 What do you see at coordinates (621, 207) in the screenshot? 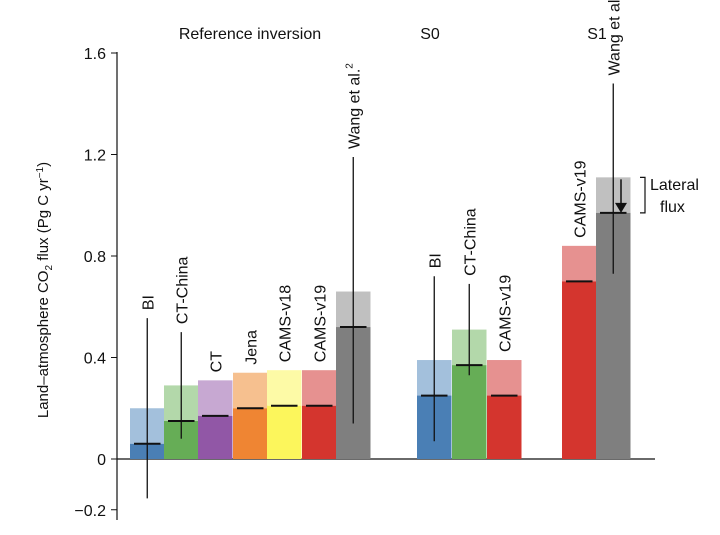
I see `arrow-head-icon` at bounding box center [621, 207].